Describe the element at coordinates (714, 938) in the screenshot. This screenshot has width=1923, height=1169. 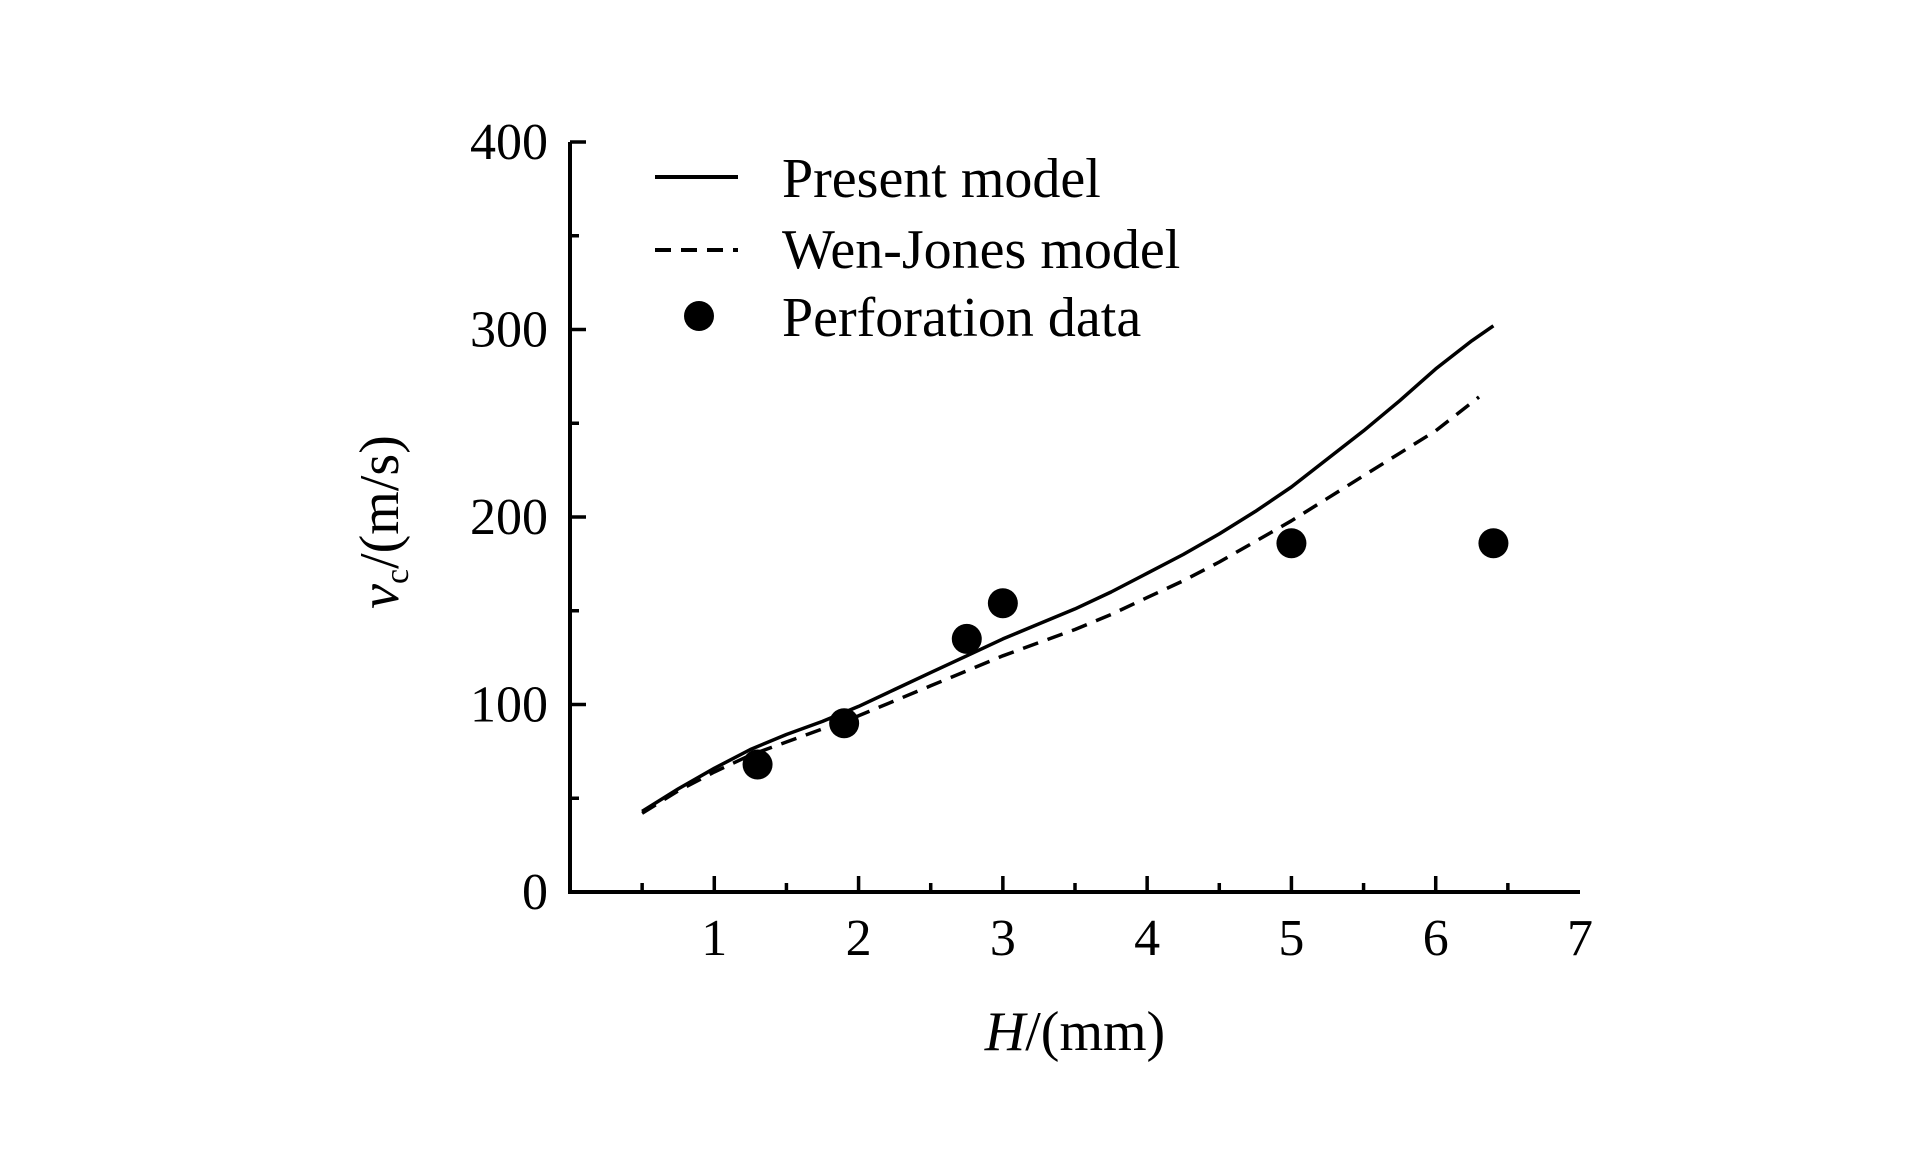
I see `x-tick-label: 1` at that location.